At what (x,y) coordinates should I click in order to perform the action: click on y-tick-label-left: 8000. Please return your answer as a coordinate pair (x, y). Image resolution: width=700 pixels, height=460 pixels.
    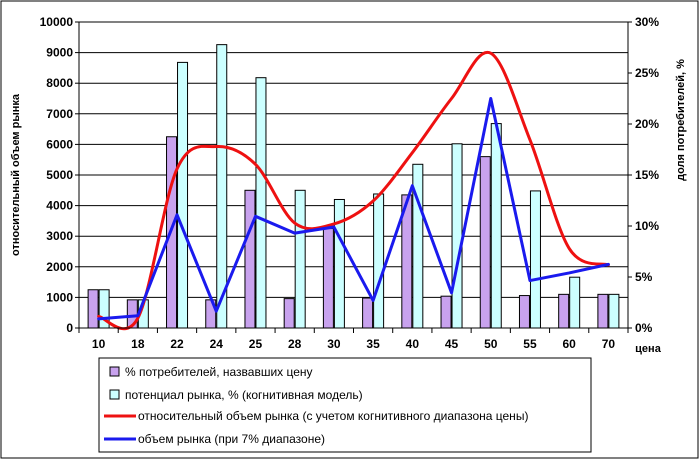
    Looking at the image, I should click on (59, 83).